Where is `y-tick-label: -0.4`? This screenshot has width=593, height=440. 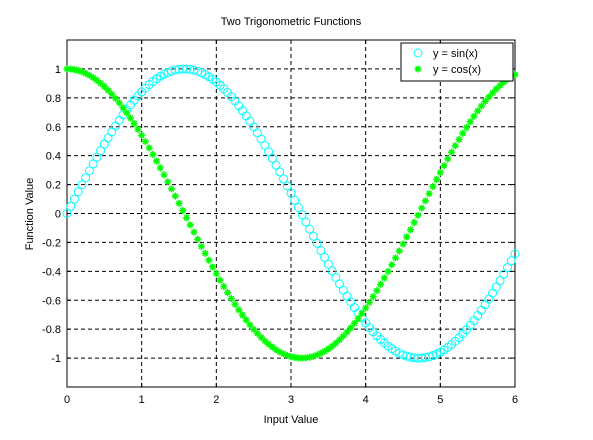 y-tick-label: -0.4 is located at coordinates (51, 272).